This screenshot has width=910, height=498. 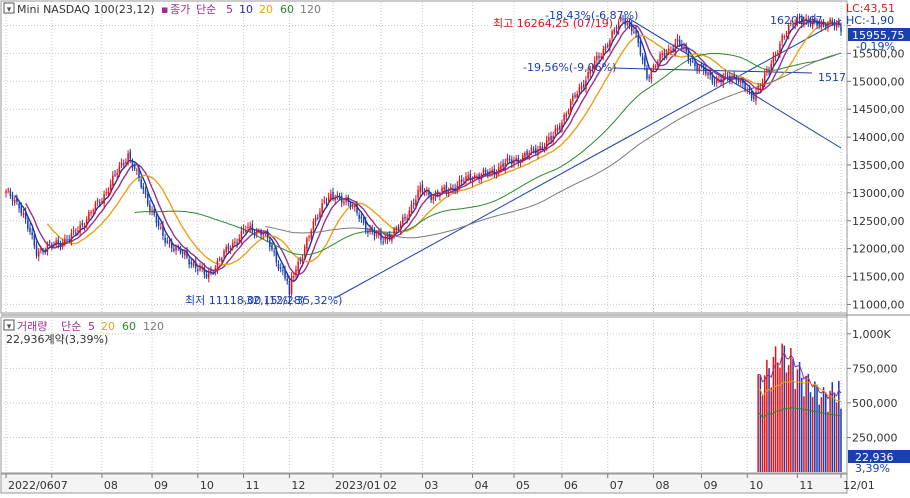 I want to click on hc-label: HC:-1,90, so click(x=870, y=20).